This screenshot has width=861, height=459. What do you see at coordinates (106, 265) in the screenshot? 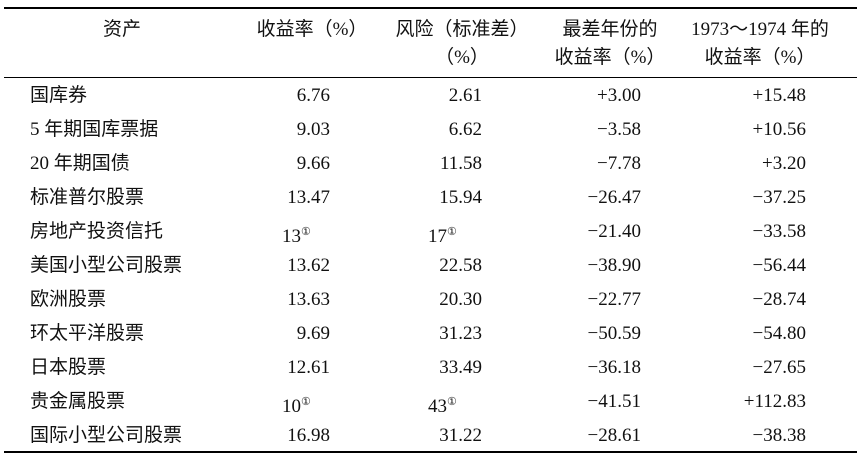
I see `asset-name: 美国小型公司股票` at bounding box center [106, 265].